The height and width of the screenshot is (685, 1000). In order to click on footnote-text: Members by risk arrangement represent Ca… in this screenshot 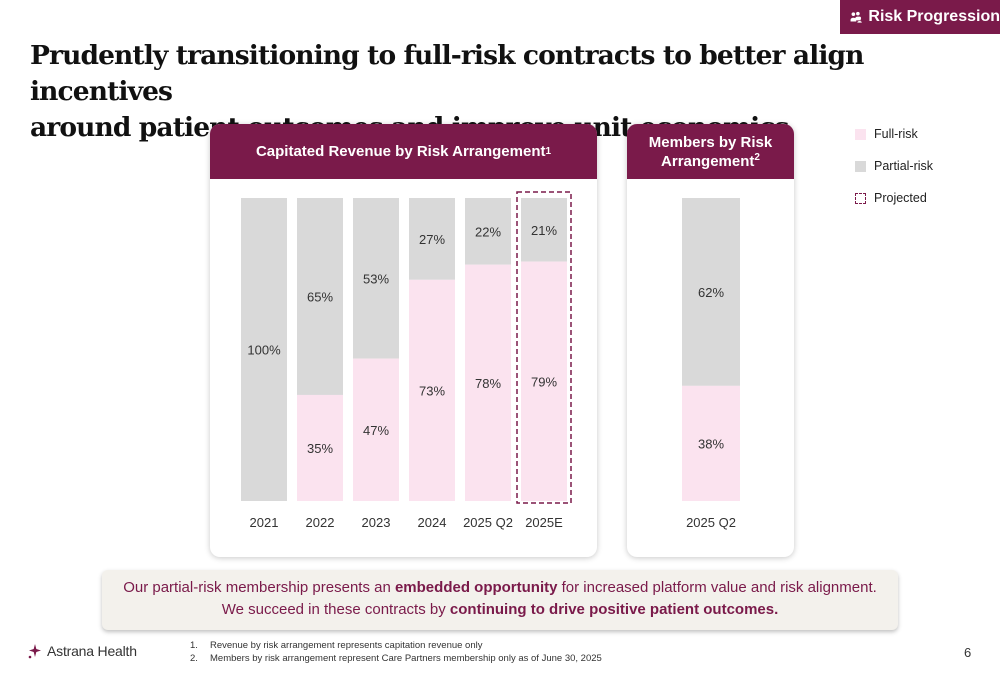, I will do `click(406, 658)`.